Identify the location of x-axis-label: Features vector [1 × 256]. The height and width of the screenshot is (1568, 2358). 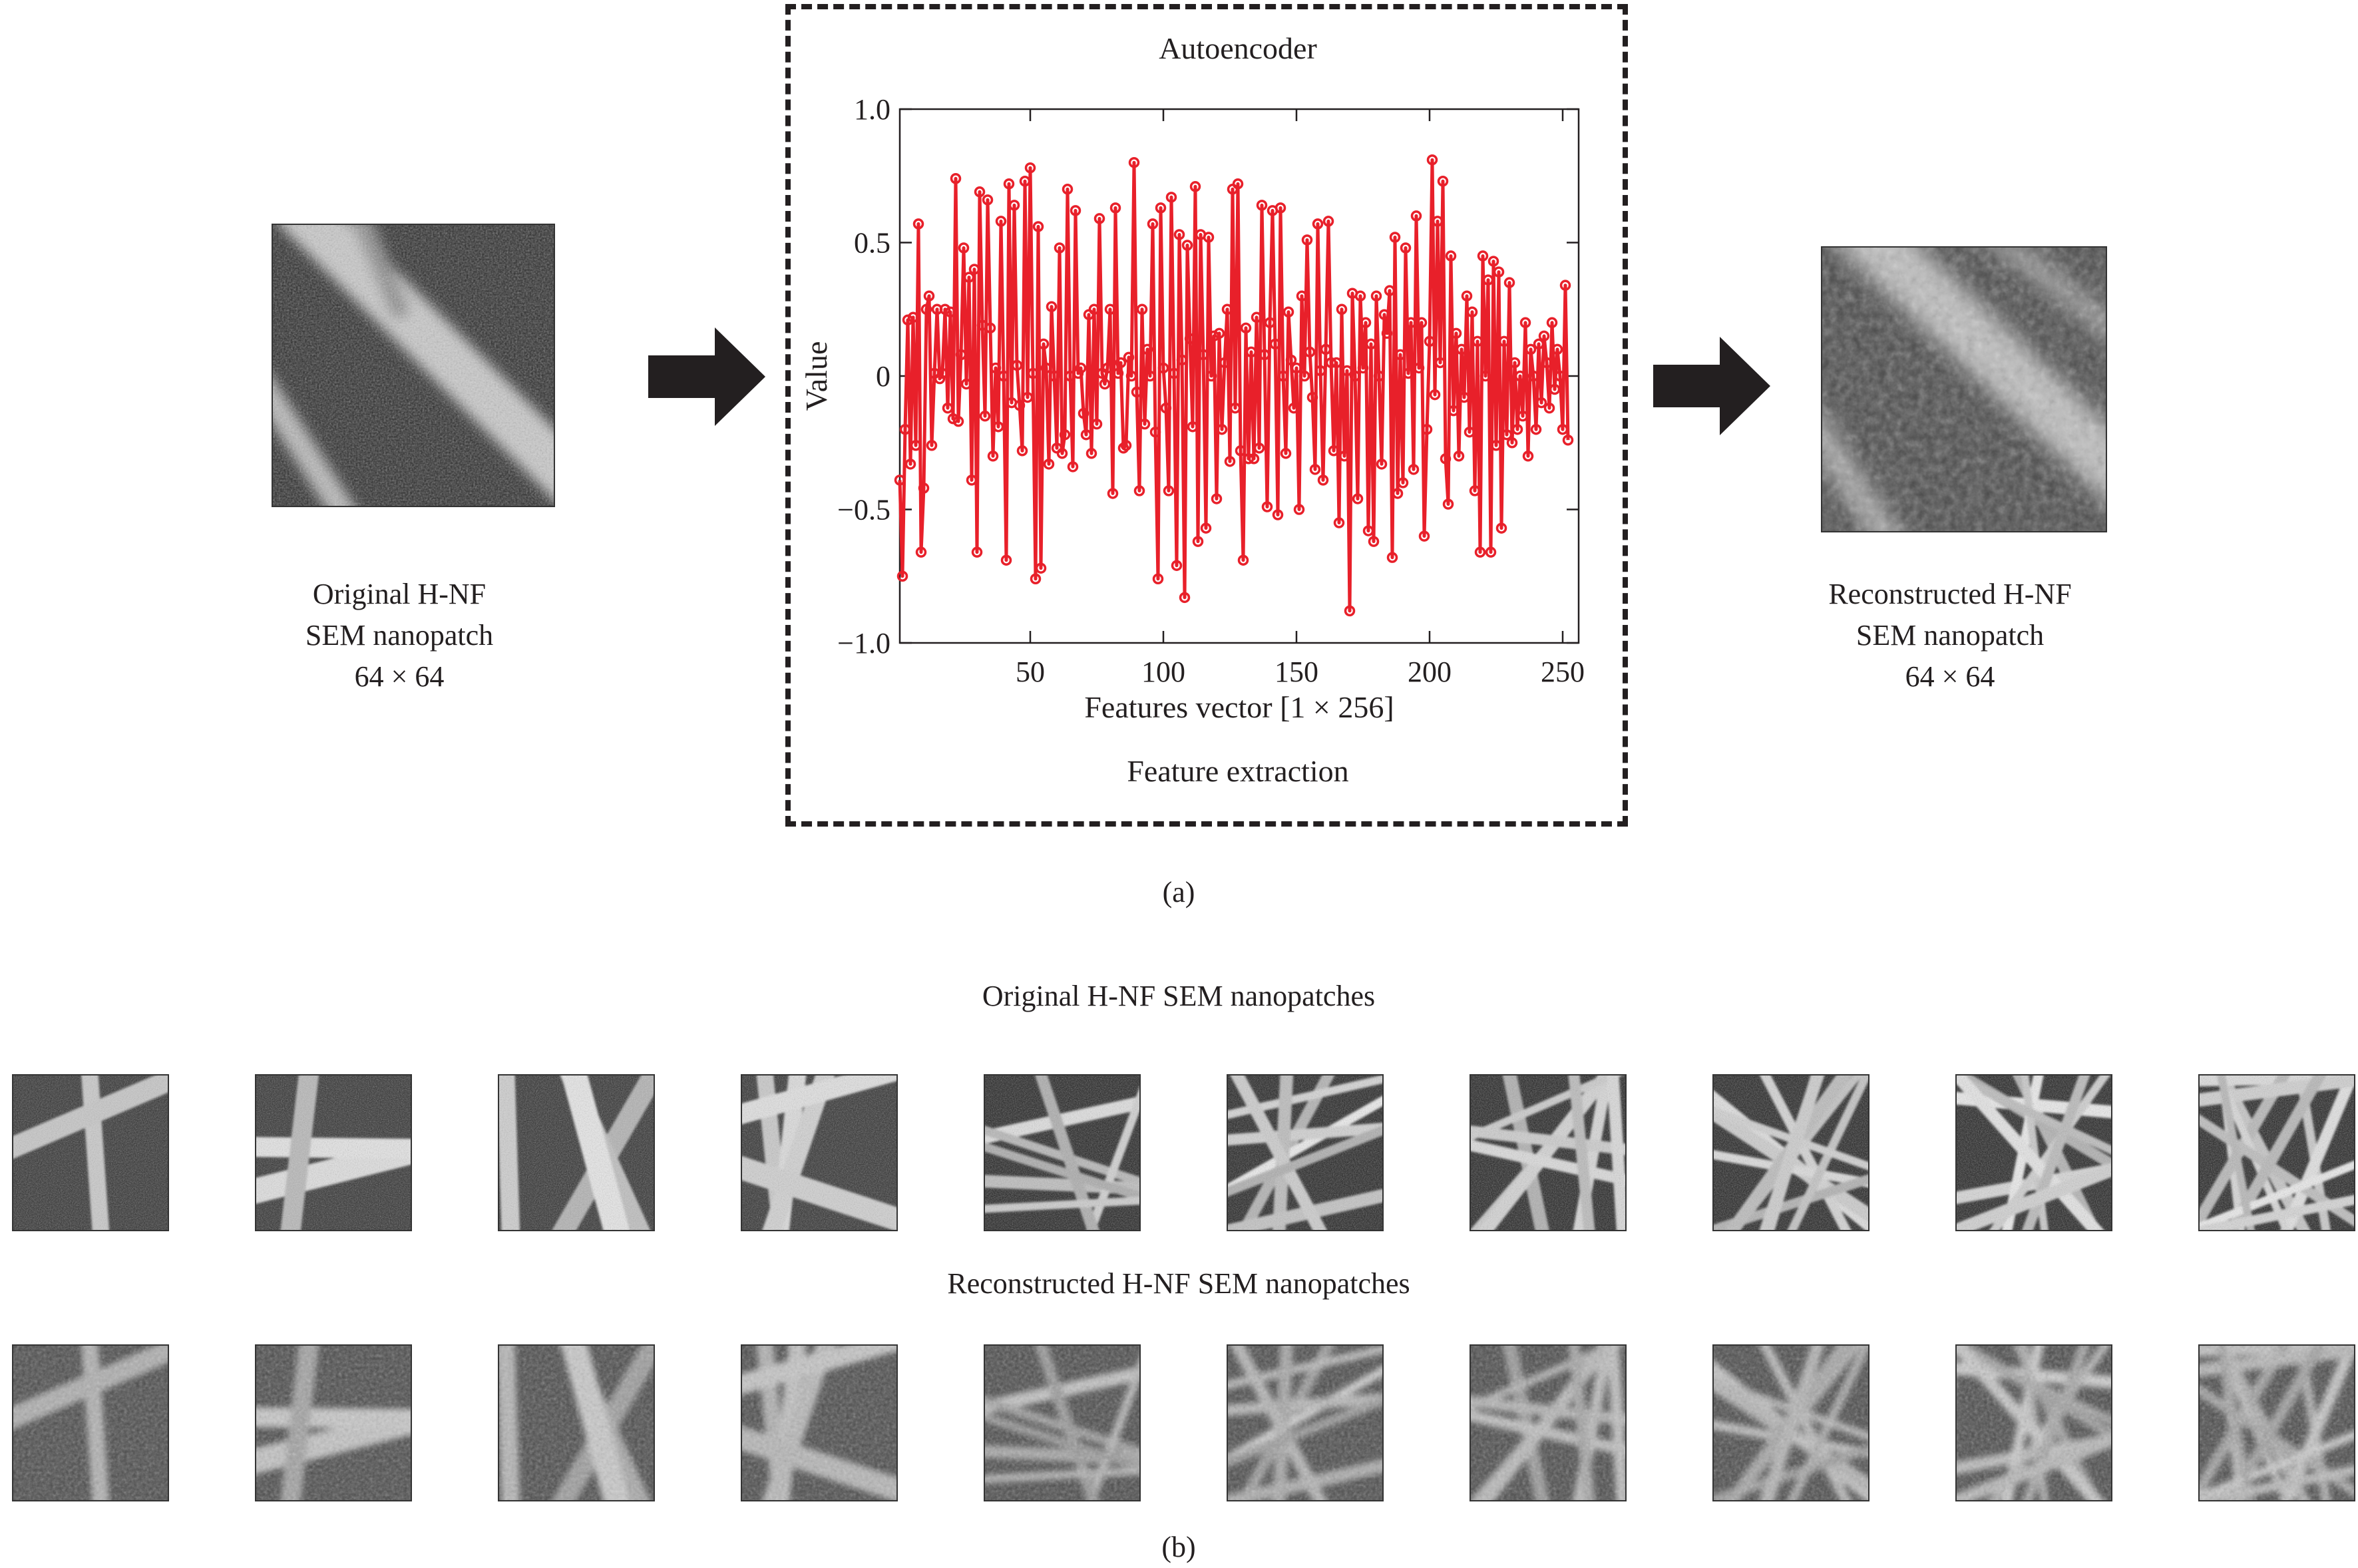
(1239, 707).